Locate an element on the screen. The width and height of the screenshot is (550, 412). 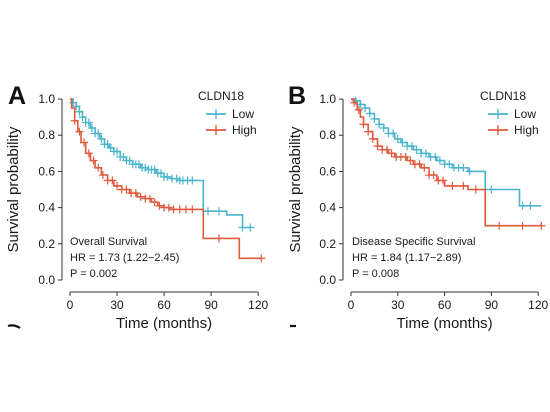
y-tick-label: 0.4 is located at coordinates (46, 208).